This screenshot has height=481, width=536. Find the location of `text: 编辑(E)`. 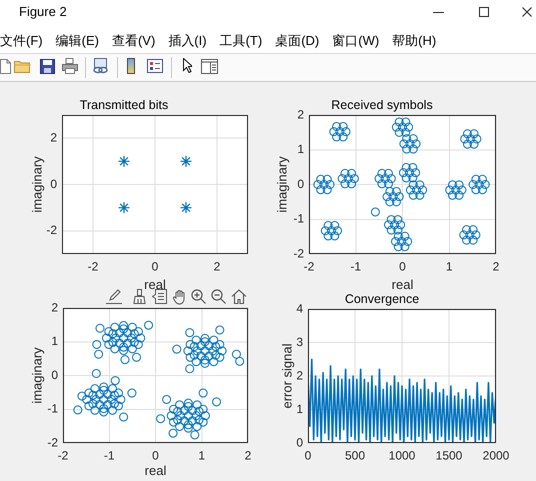

text: 编辑(E) is located at coordinates (77, 41).